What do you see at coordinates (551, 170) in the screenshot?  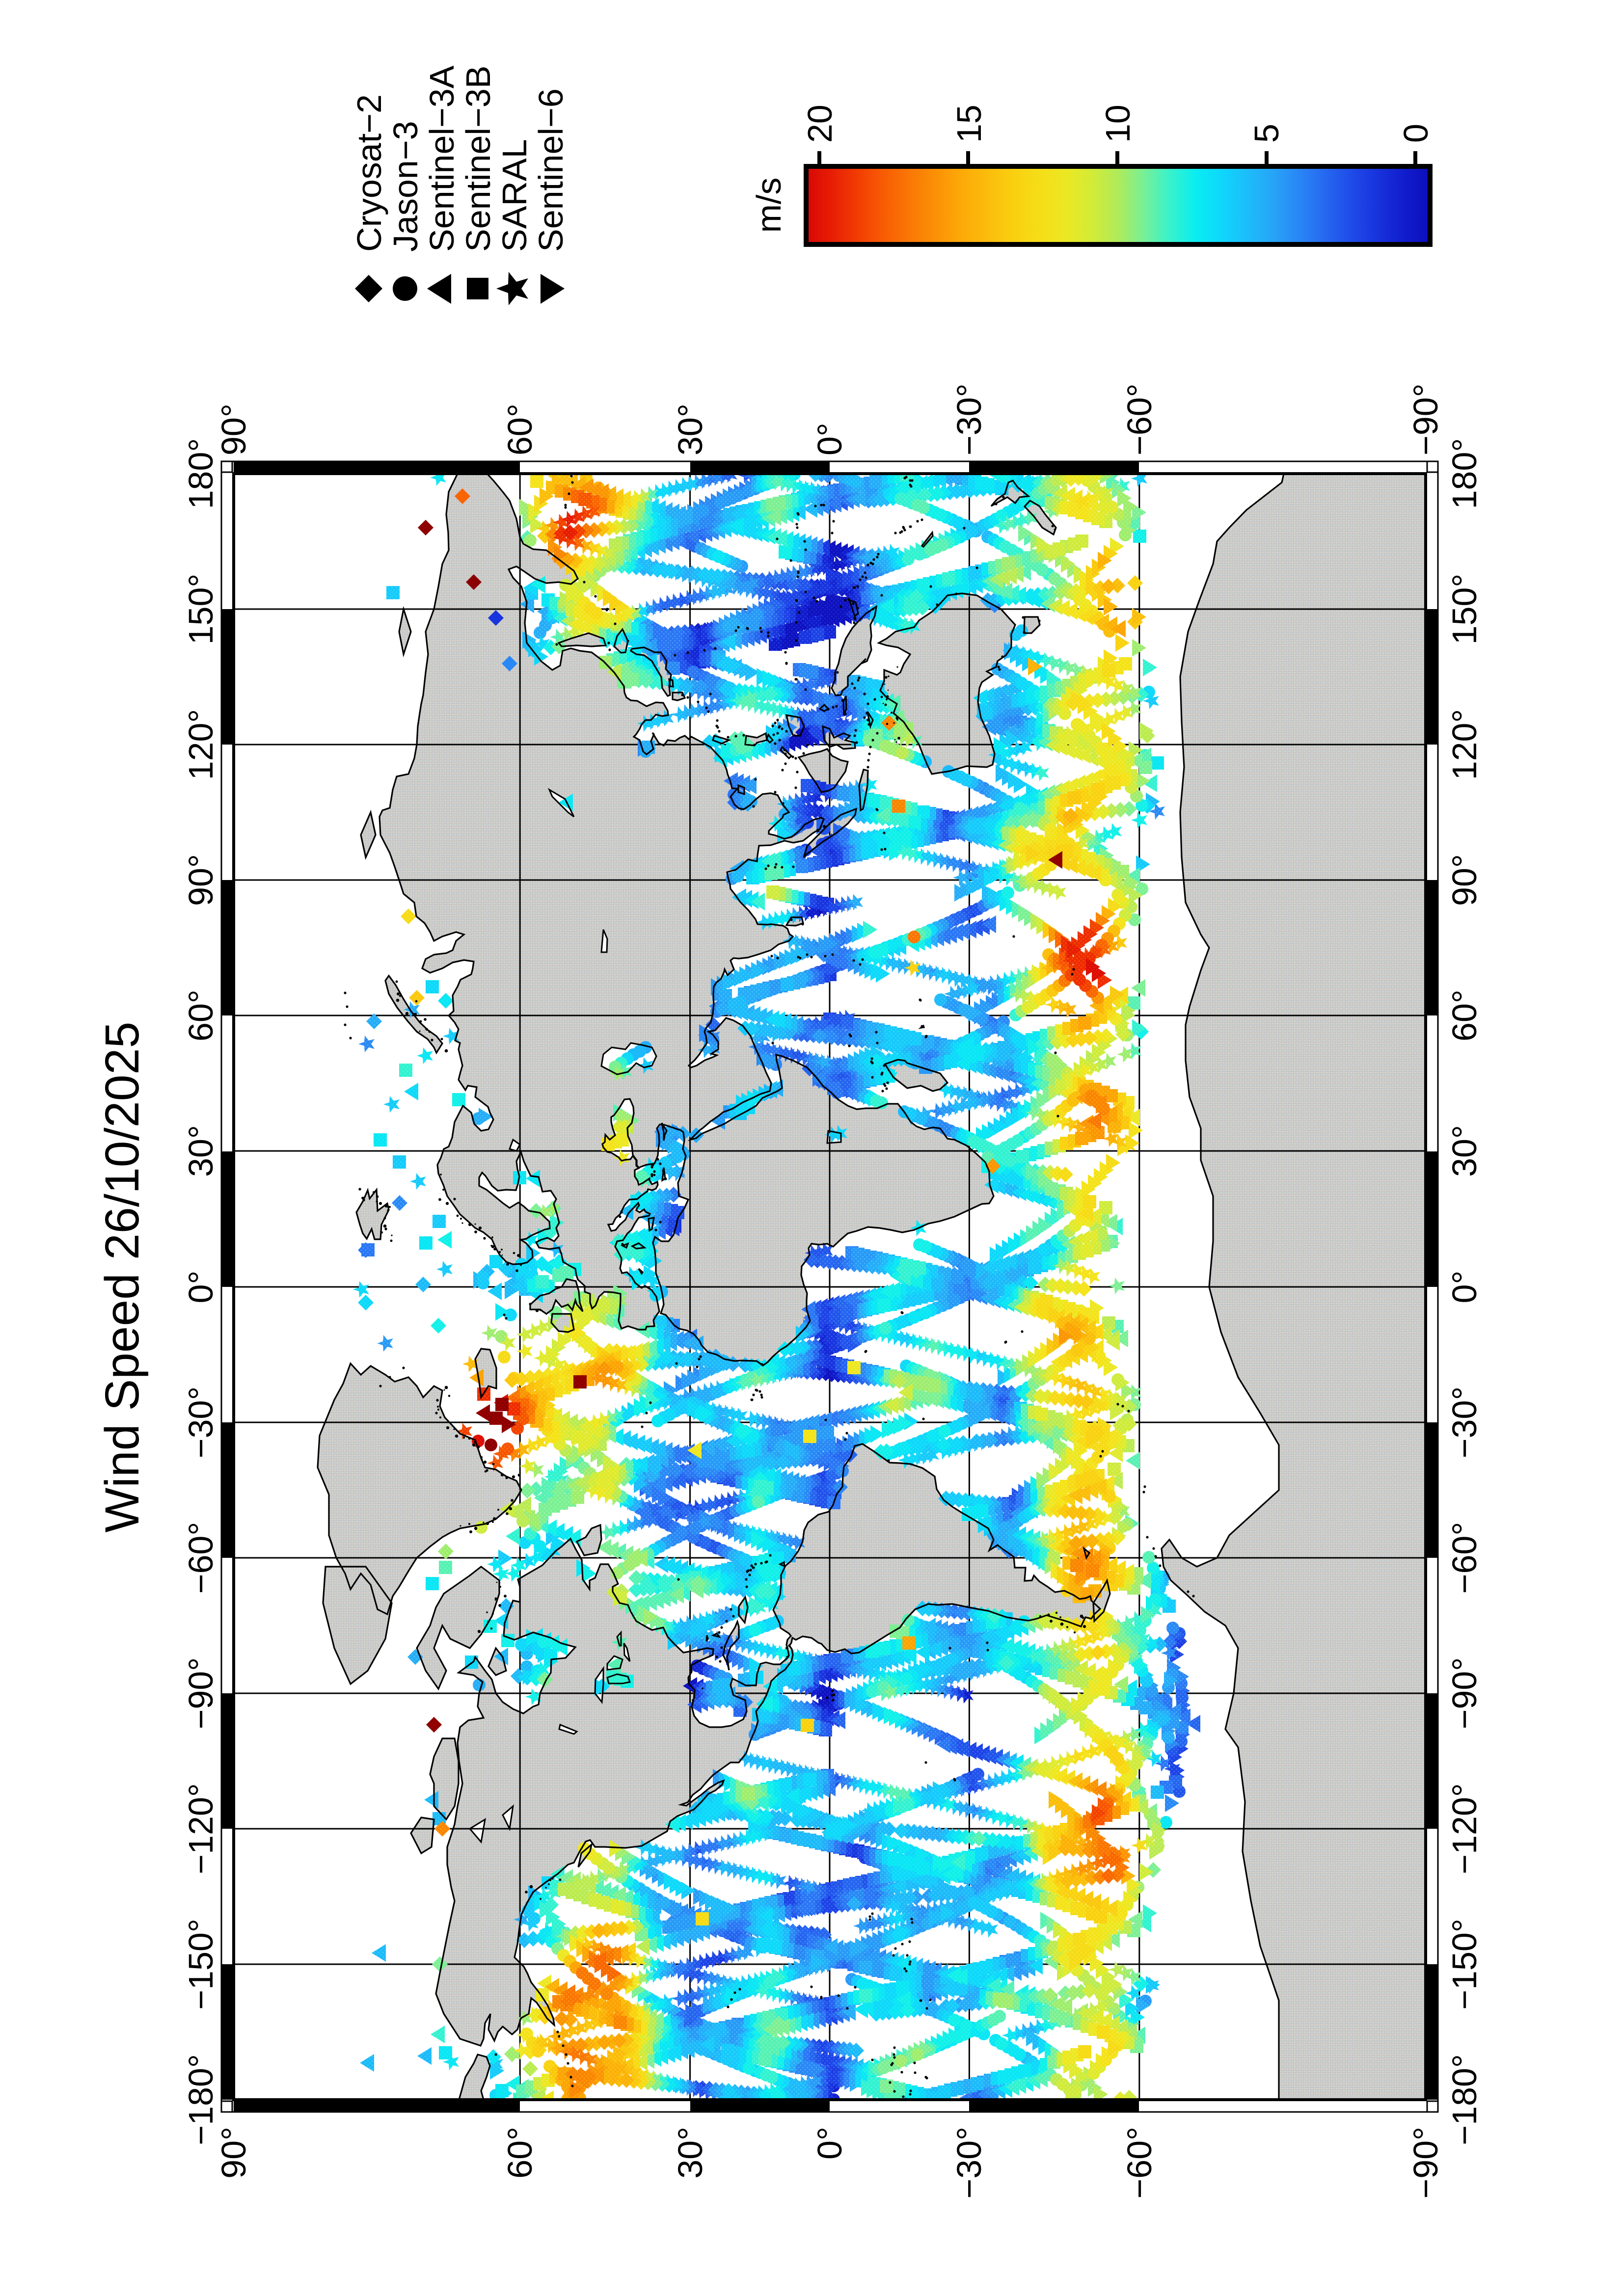 I see `svg-text: Sentinel−6` at bounding box center [551, 170].